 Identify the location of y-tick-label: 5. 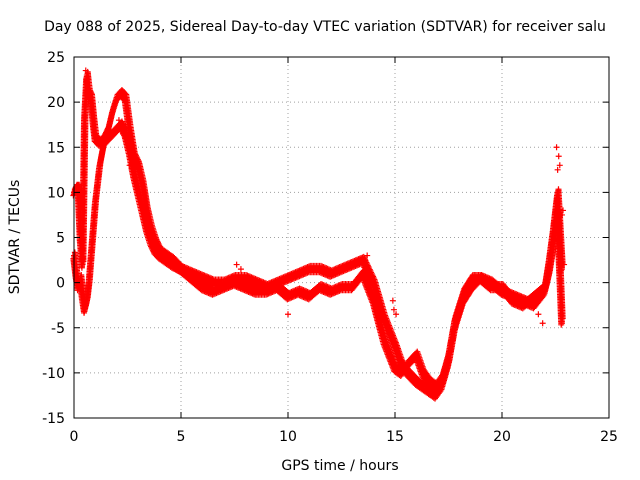
(60, 239).